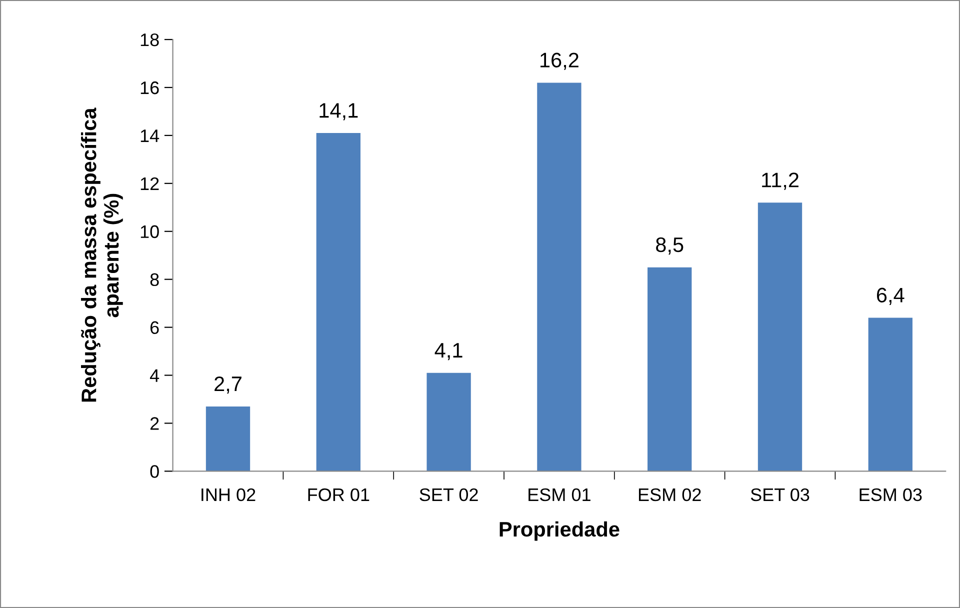  Describe the element at coordinates (154, 423) in the screenshot. I see `y-tick-label: 2` at that location.